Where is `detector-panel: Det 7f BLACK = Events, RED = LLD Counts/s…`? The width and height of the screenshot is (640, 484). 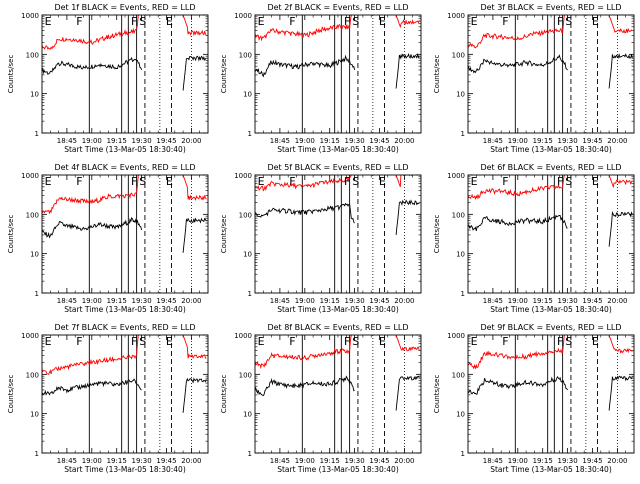 detector-panel: Det 7f BLACK = Events, RED = LLD Counts/s… is located at coordinates (106, 400).